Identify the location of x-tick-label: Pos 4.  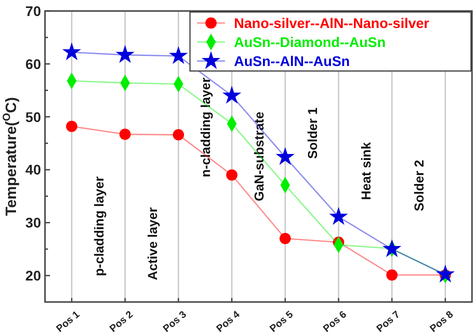
(228, 321).